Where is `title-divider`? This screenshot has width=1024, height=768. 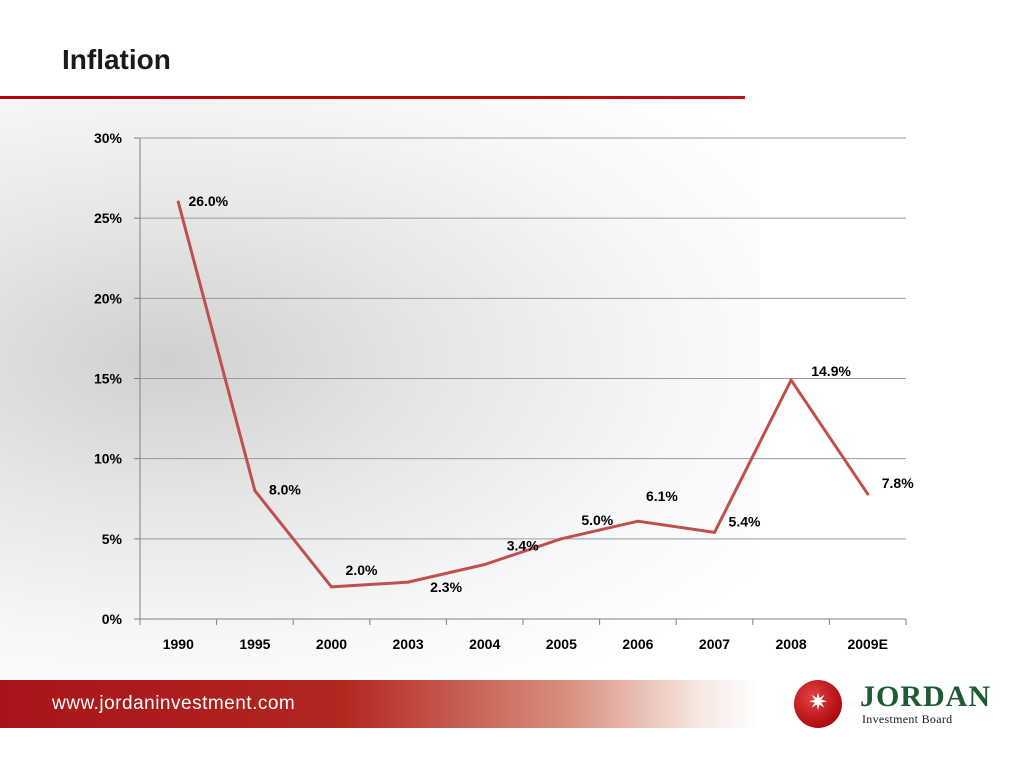 title-divider is located at coordinates (372, 97).